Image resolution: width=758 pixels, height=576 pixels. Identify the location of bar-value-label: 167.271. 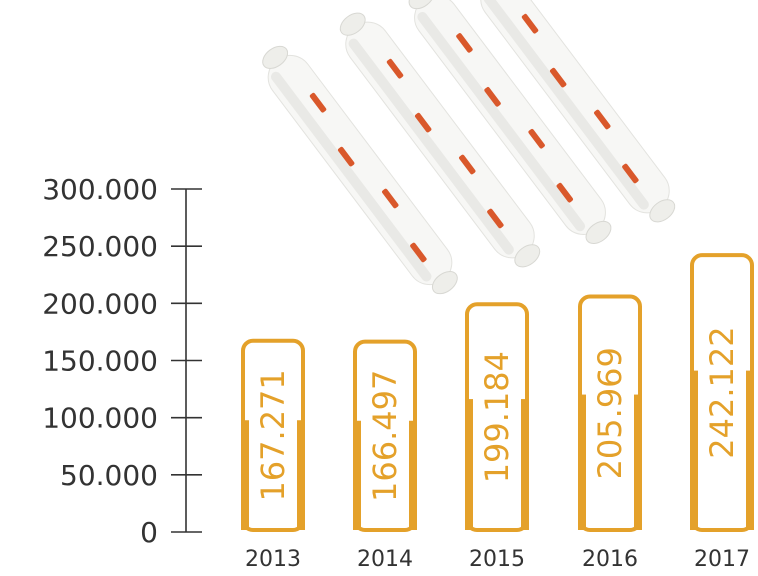
(273, 435).